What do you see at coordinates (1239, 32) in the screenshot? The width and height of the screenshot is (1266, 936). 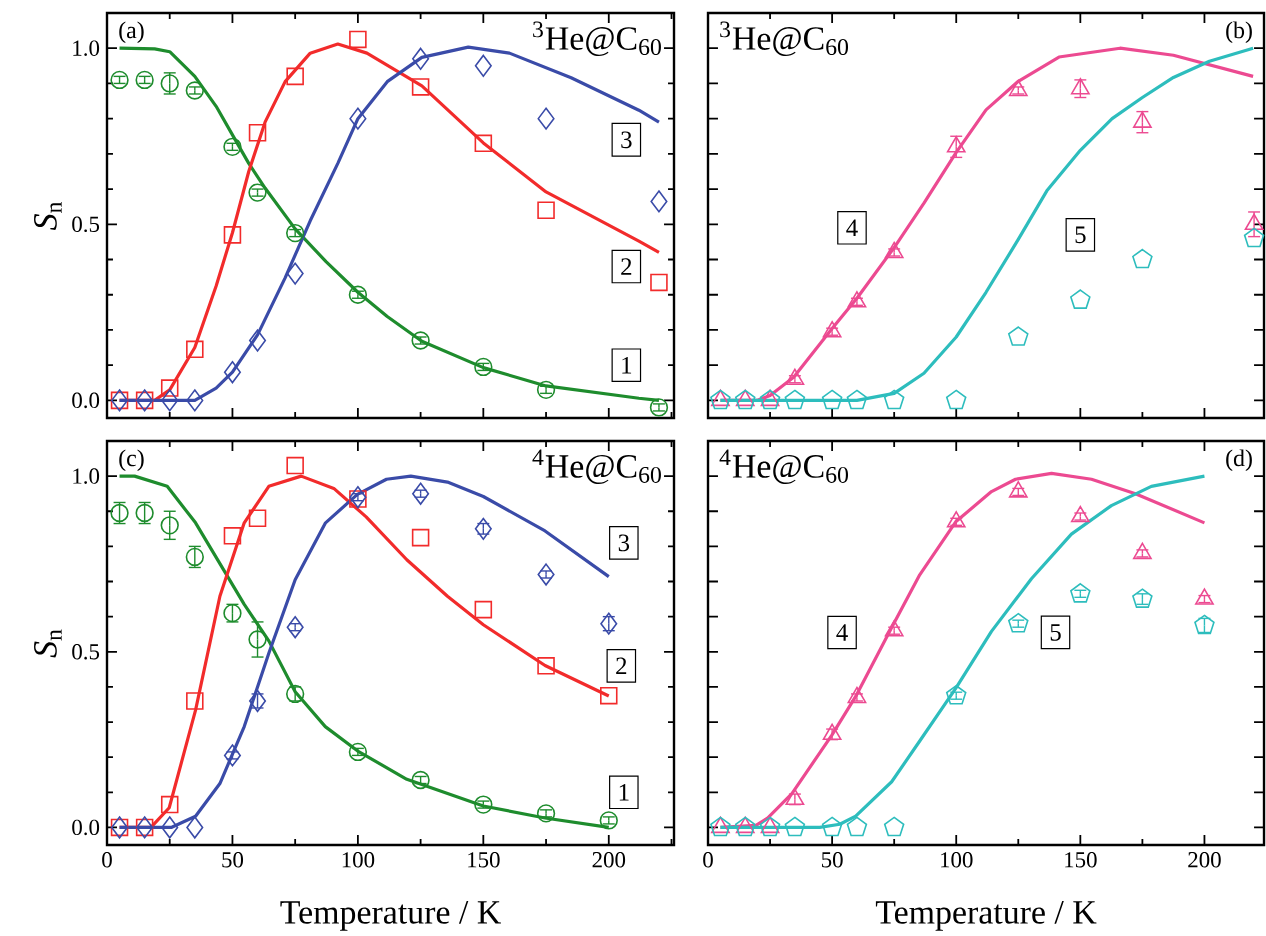 I see `annotation: (b)` at bounding box center [1239, 32].